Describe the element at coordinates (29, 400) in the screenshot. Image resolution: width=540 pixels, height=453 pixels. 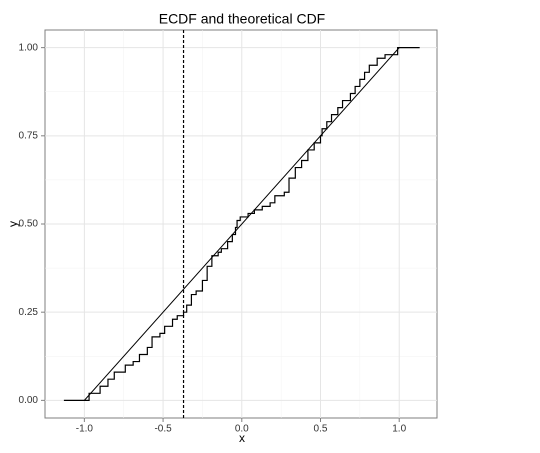
I see `y-tick-label: 0.00` at that location.